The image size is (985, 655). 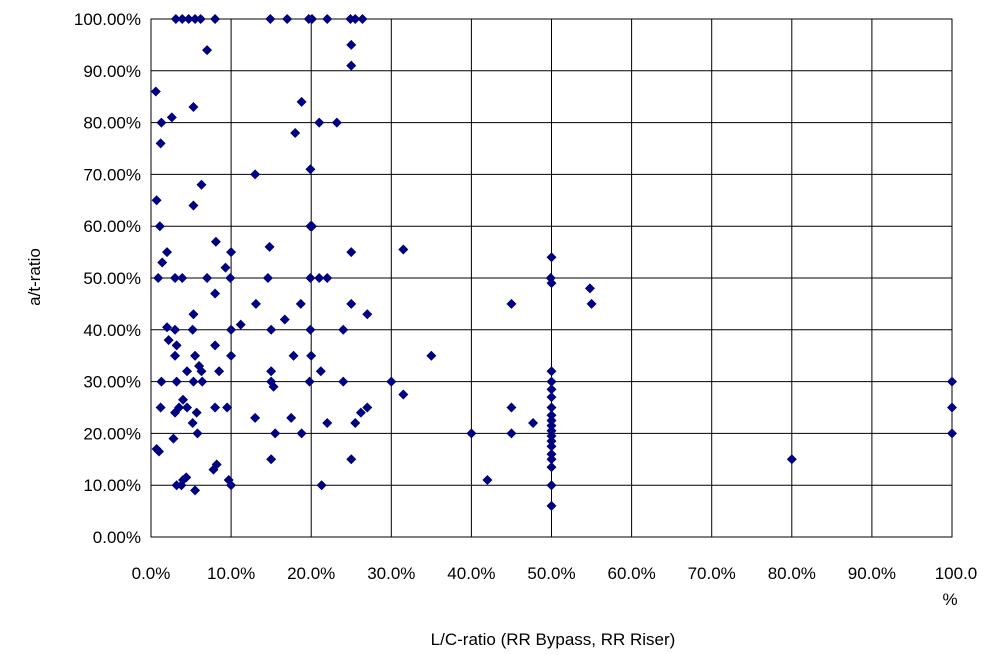 What do you see at coordinates (471, 573) in the screenshot?
I see `x-tick-label: 40.0%` at bounding box center [471, 573].